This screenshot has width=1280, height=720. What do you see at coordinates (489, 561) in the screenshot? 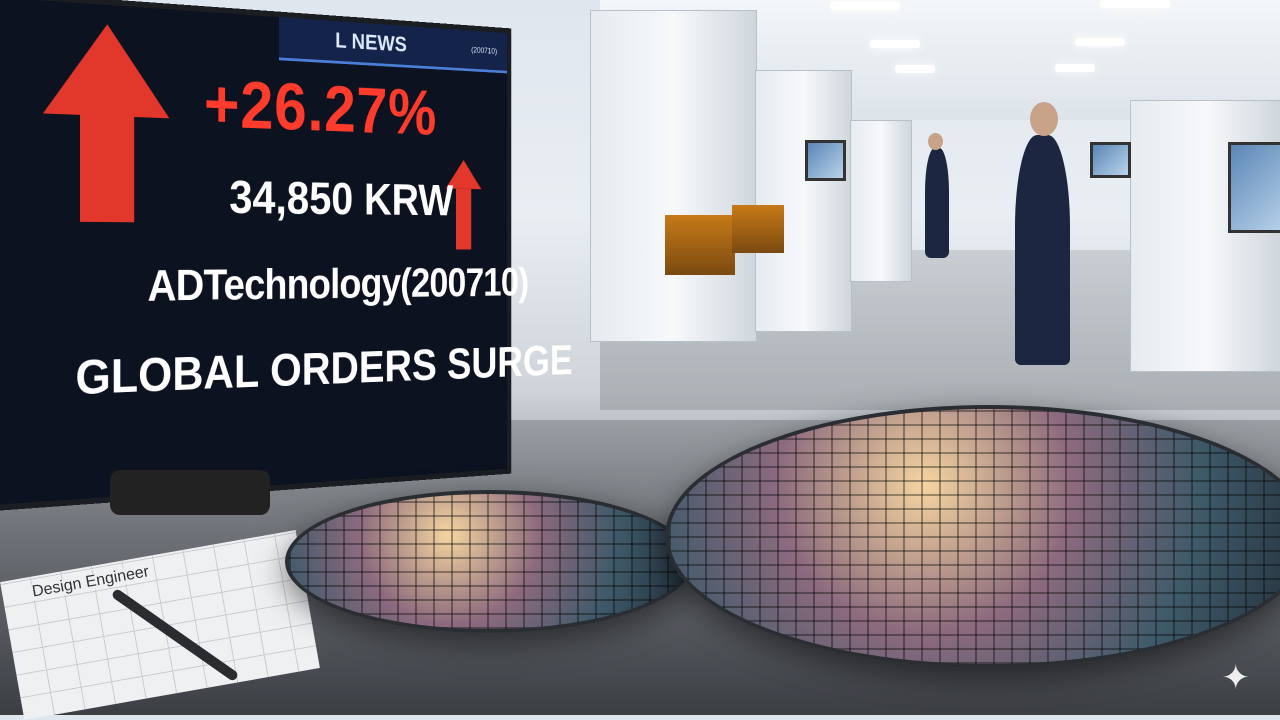
I see `silicon-wafer` at bounding box center [489, 561].